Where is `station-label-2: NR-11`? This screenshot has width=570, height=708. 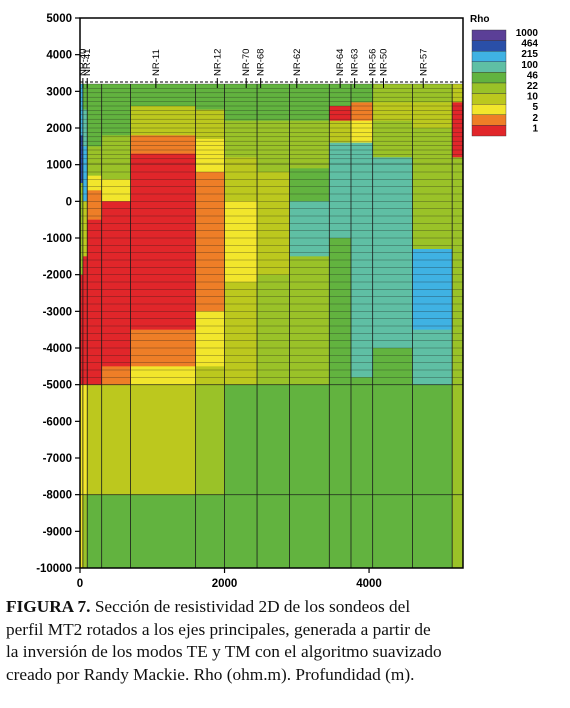 station-label-2: NR-11 is located at coordinates (156, 62).